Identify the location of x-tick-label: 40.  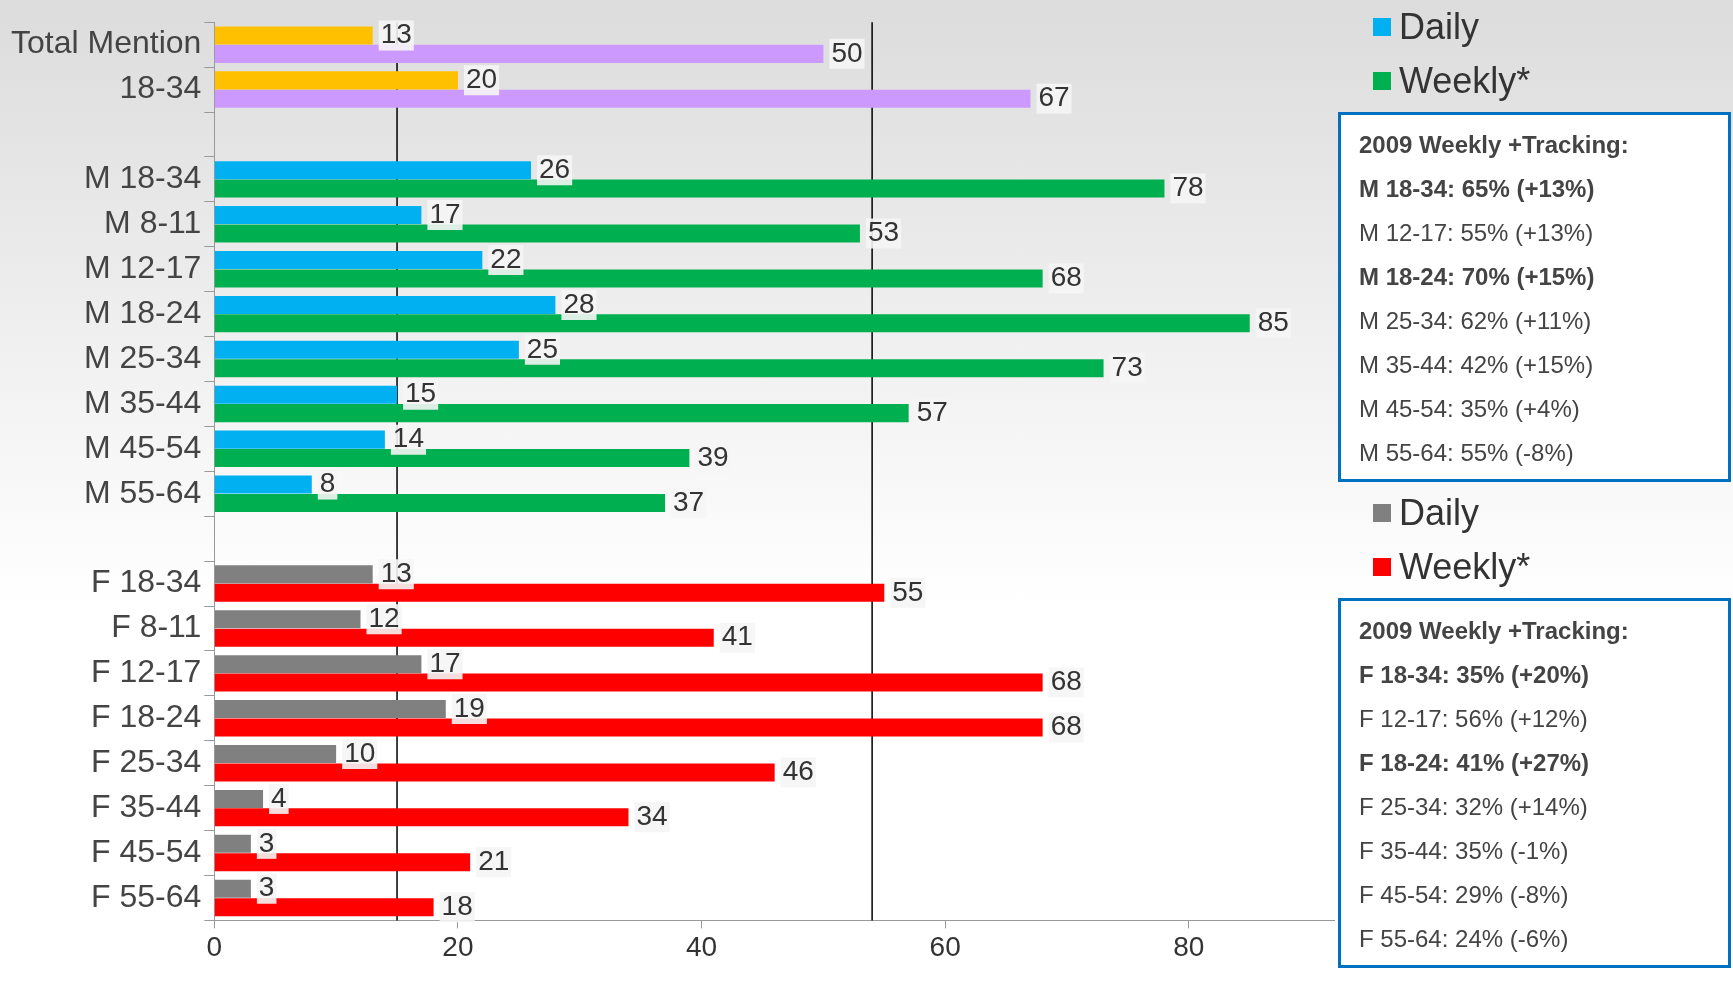
(702, 946).